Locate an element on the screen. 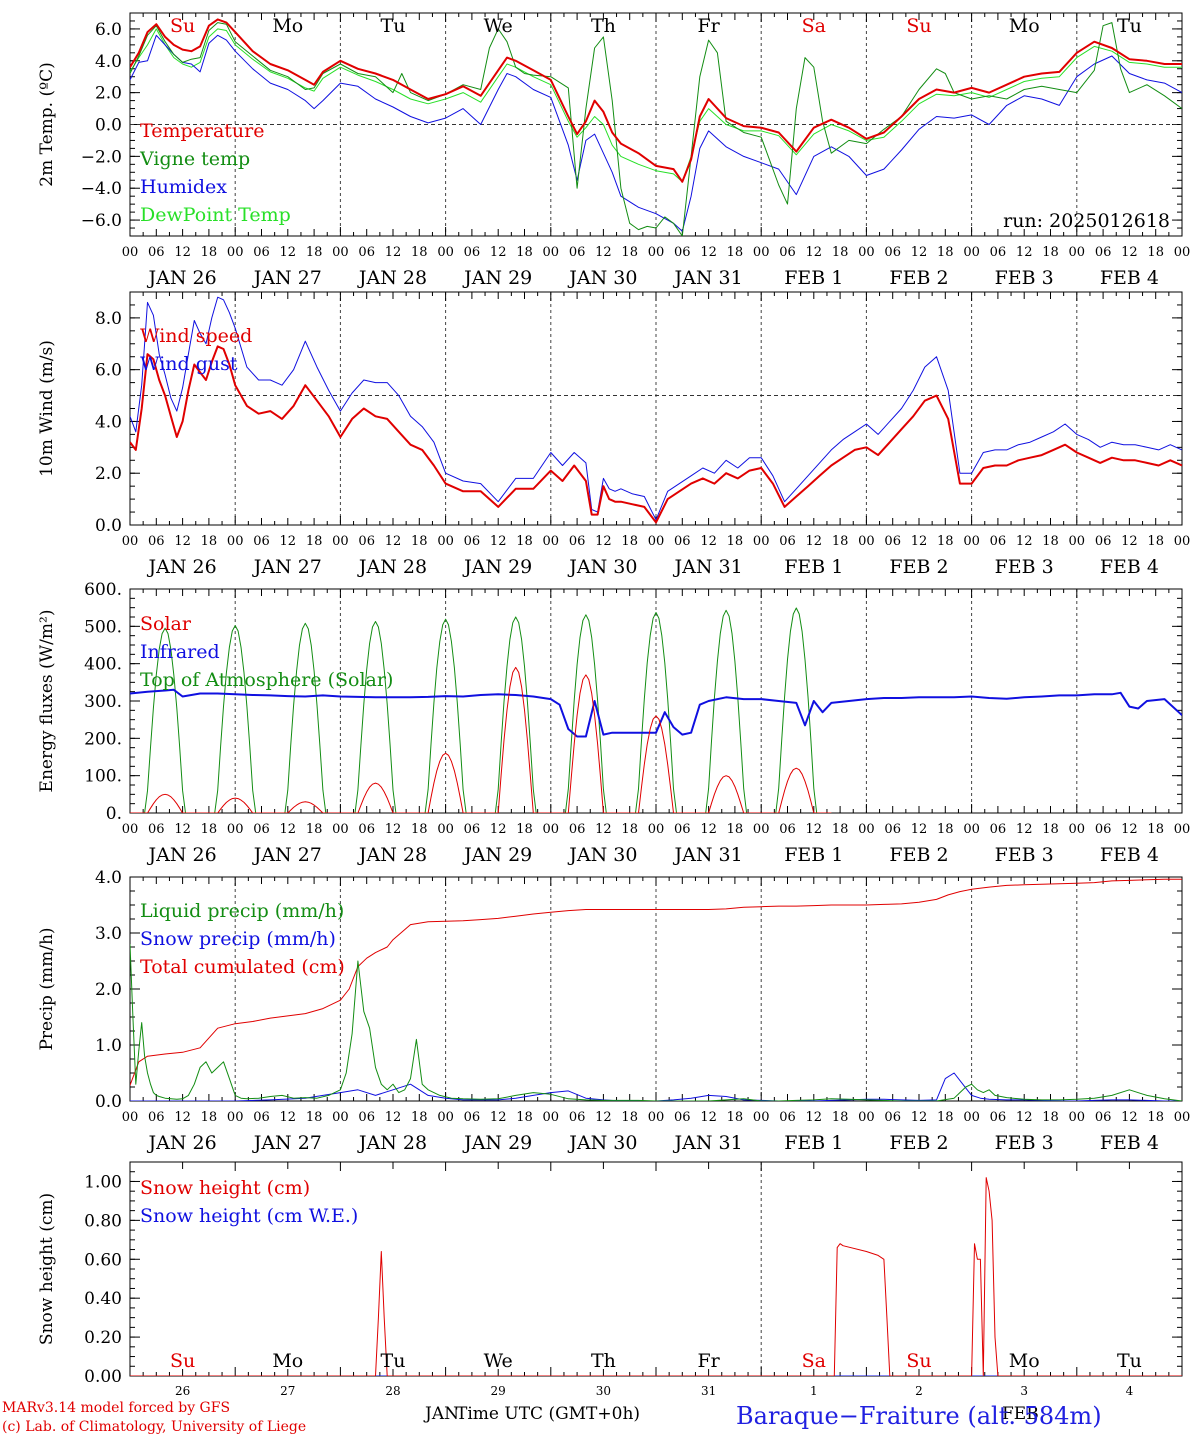 The image size is (1194, 1440). weekday-label: Fr is located at coordinates (708, 26).